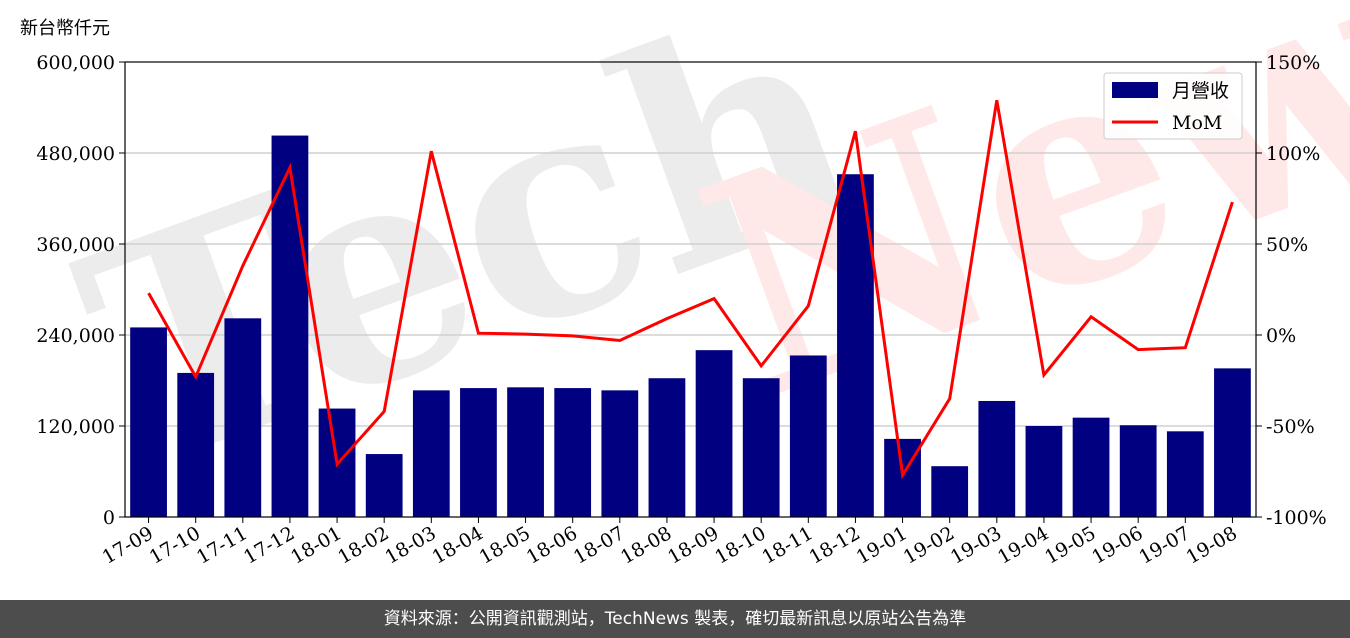 The height and width of the screenshot is (638, 1350). What do you see at coordinates (1287, 245) in the screenshot?
I see `y2-tick-label: 50%` at bounding box center [1287, 245].